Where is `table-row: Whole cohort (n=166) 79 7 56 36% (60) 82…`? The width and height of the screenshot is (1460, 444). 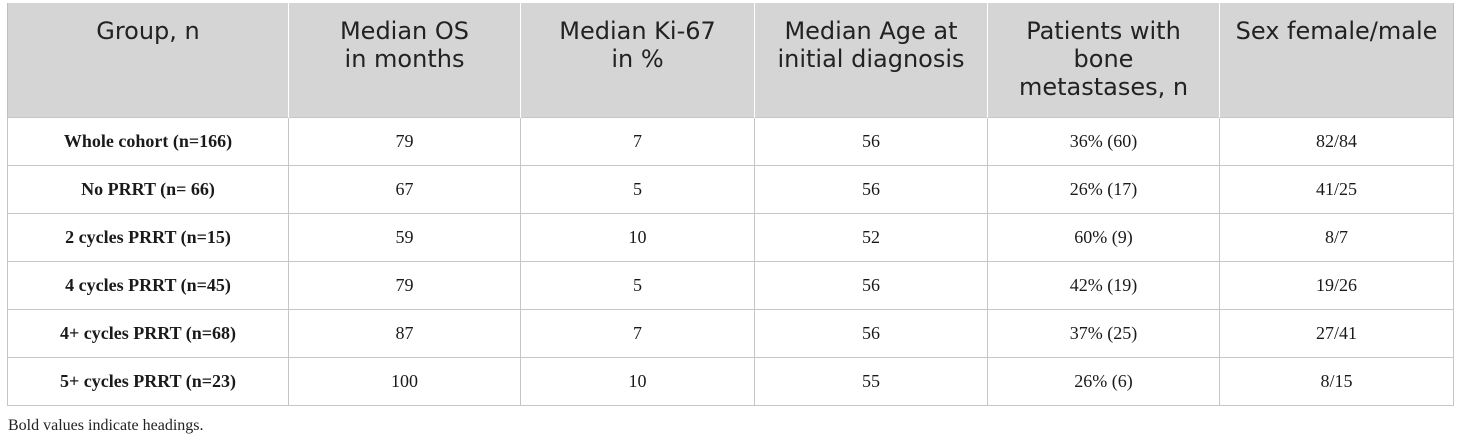
table-row: Whole cohort (n=166) 79 7 56 36% (60) 82… is located at coordinates (730, 141).